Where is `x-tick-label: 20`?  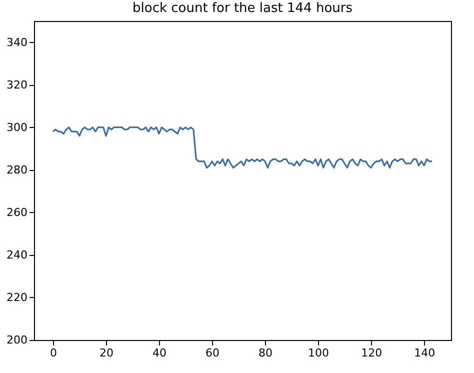
x-tick-label: 20 is located at coordinates (106, 353).